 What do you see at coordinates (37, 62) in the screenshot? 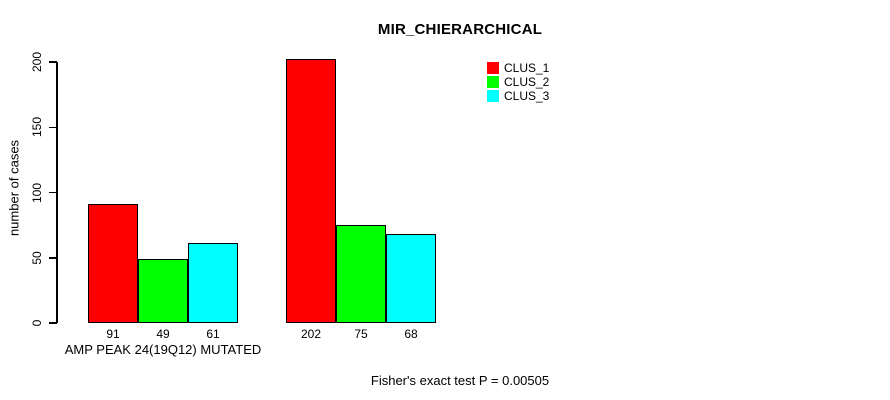
I see `y-tick-label: 200` at bounding box center [37, 62].